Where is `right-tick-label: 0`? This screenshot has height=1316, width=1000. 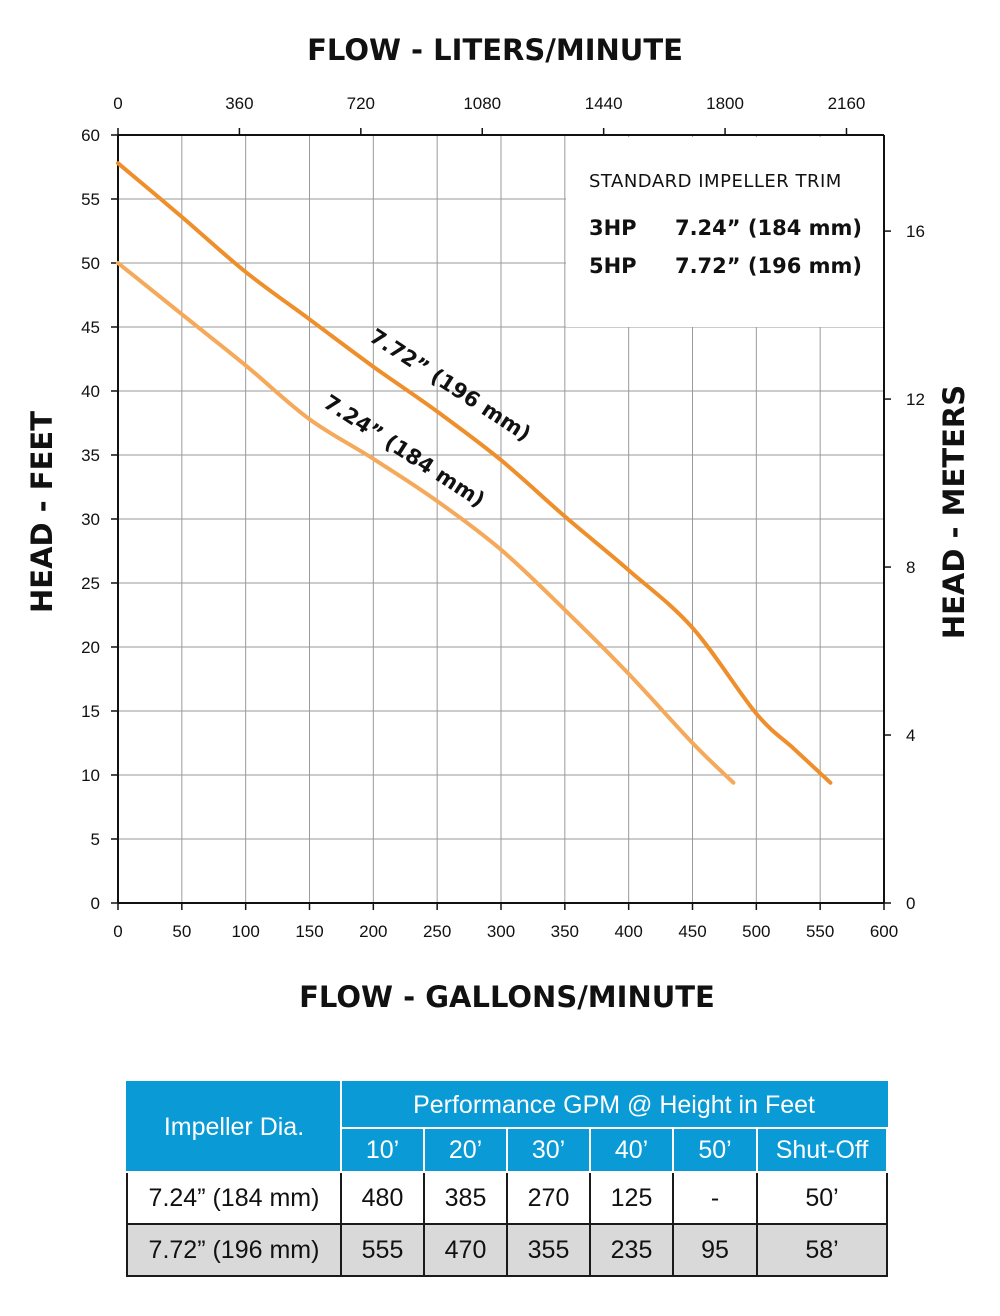
right-tick-label: 0 is located at coordinates (910, 903).